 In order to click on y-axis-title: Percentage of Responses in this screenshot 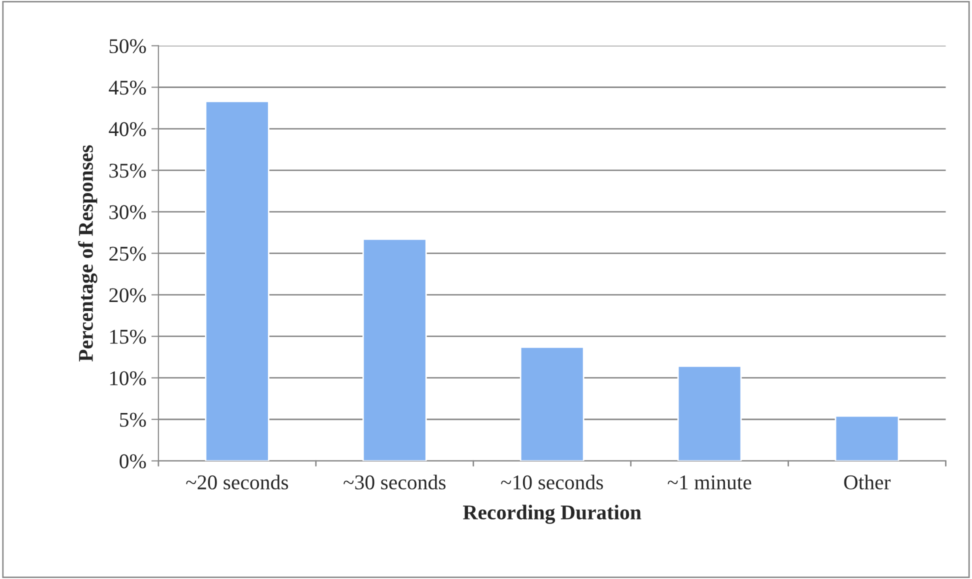, I will do `click(88, 253)`.